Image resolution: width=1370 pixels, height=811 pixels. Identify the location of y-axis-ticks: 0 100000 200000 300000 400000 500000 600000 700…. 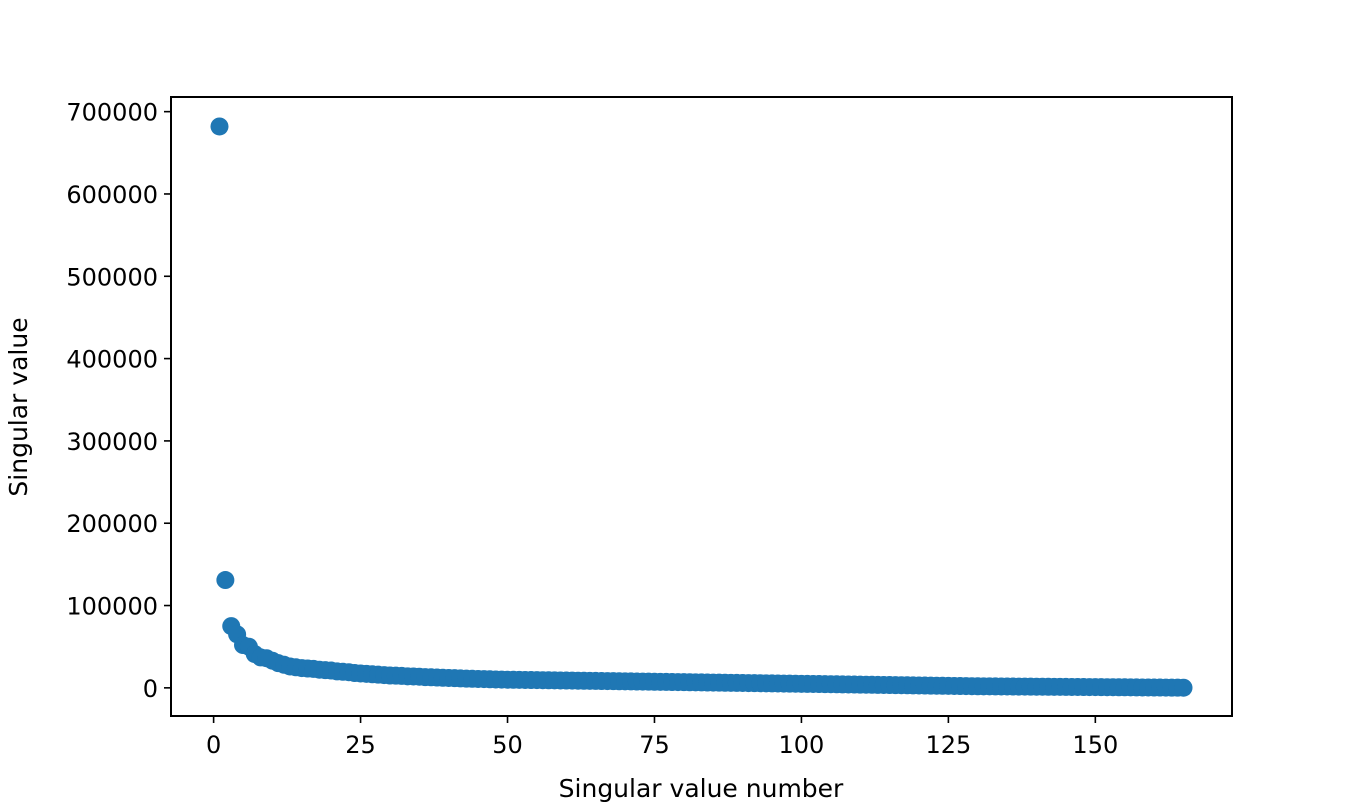
(118, 401).